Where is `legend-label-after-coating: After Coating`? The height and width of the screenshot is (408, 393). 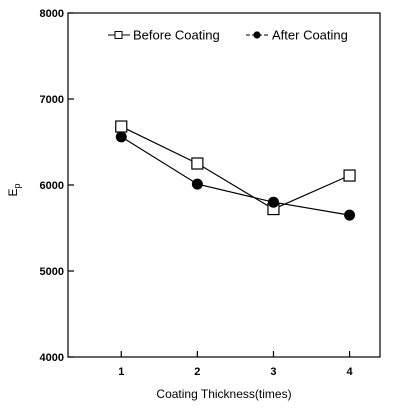 legend-label-after-coating: After Coating is located at coordinates (310, 35).